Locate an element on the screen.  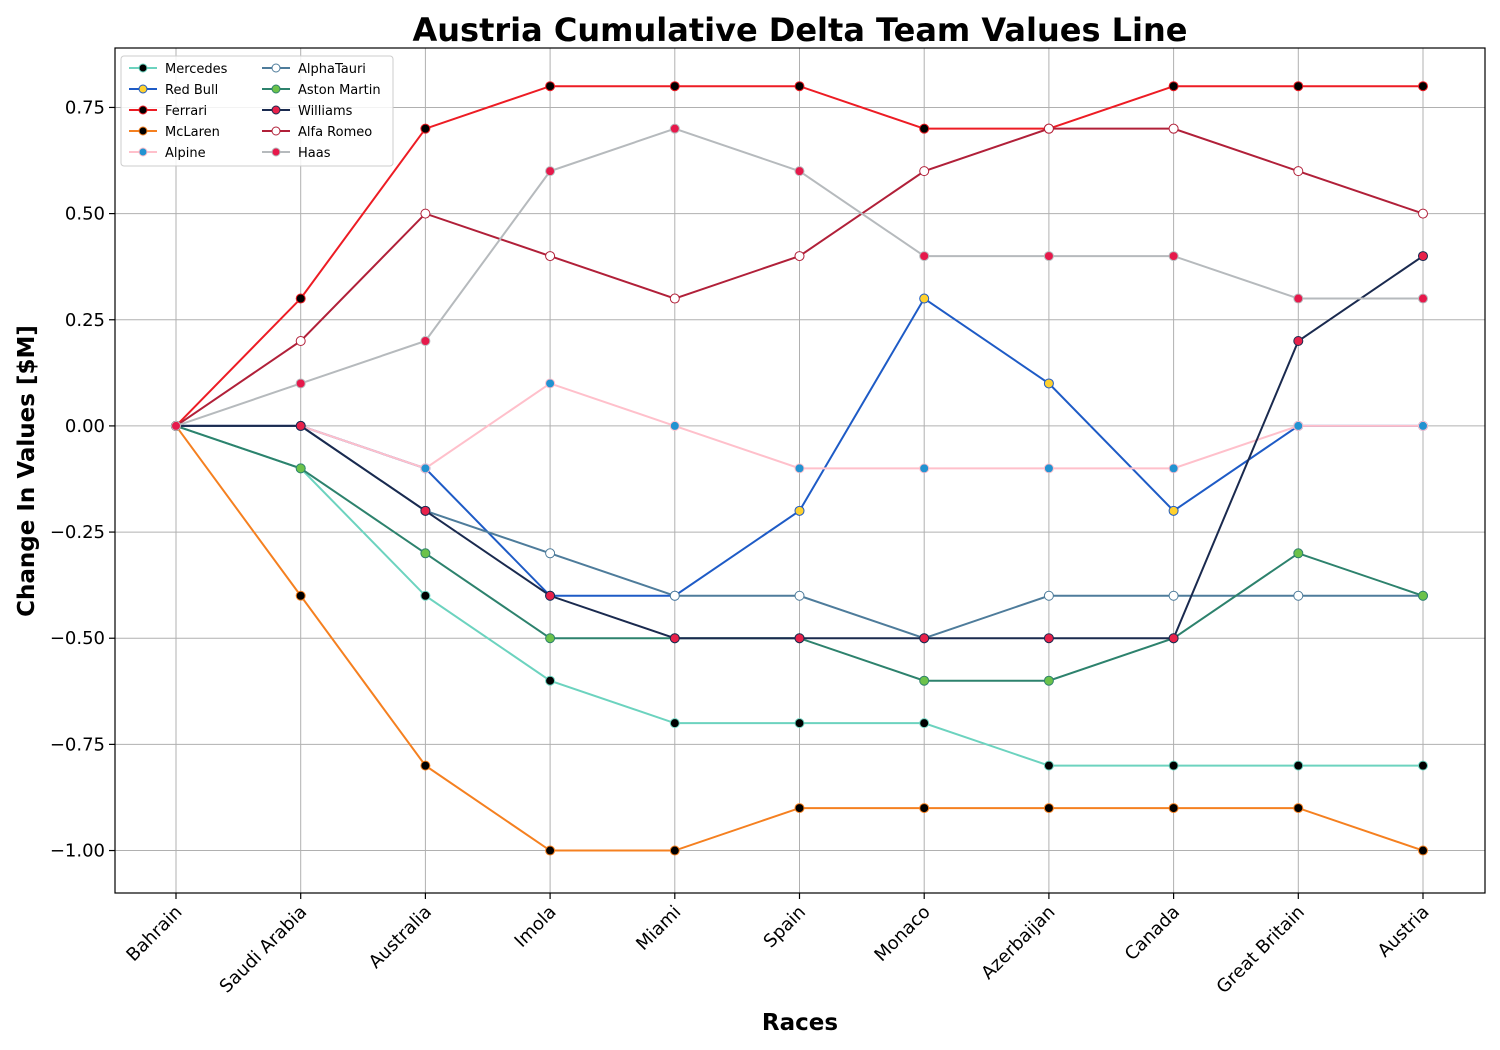
legend-item: Ferrari is located at coordinates (168, 111).